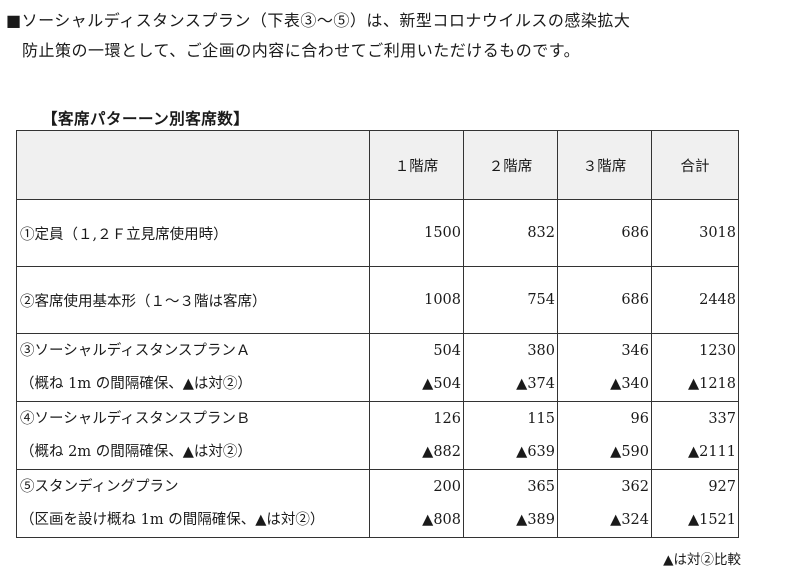 This screenshot has width=793, height=577. Describe the element at coordinates (695, 367) in the screenshot. I see `cell-total: 1230 ▲1218` at that location.